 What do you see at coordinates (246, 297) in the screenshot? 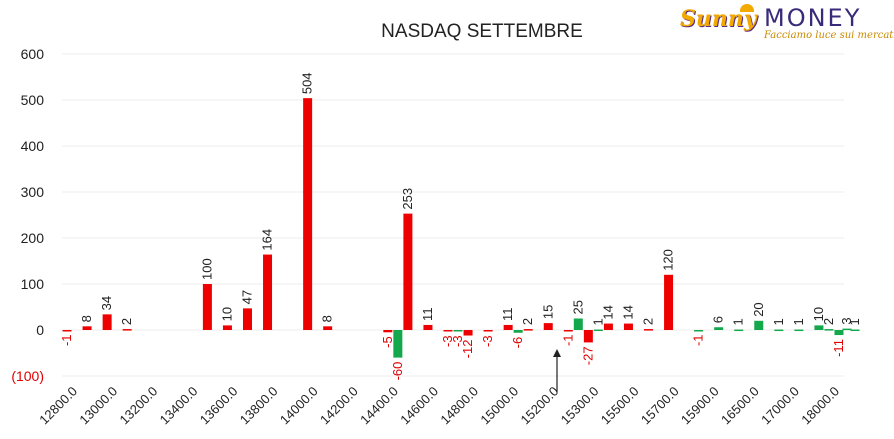
I see `data-label: 47` at bounding box center [246, 297].